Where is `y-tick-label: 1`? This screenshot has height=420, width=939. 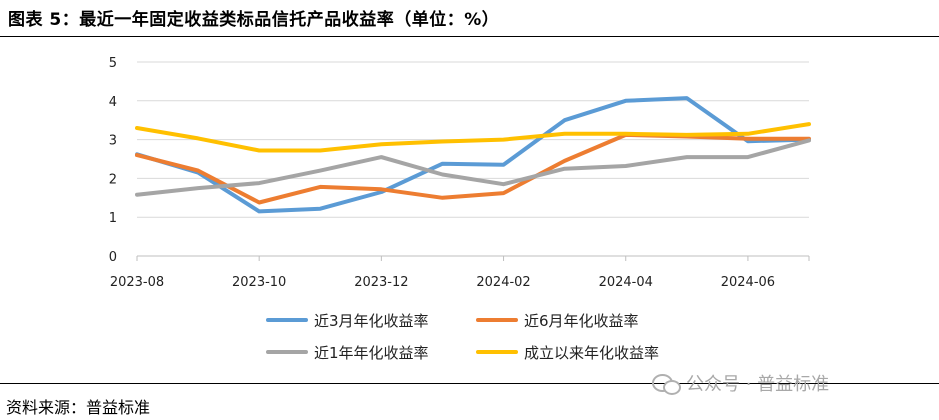
y-tick-label: 1 is located at coordinates (113, 218).